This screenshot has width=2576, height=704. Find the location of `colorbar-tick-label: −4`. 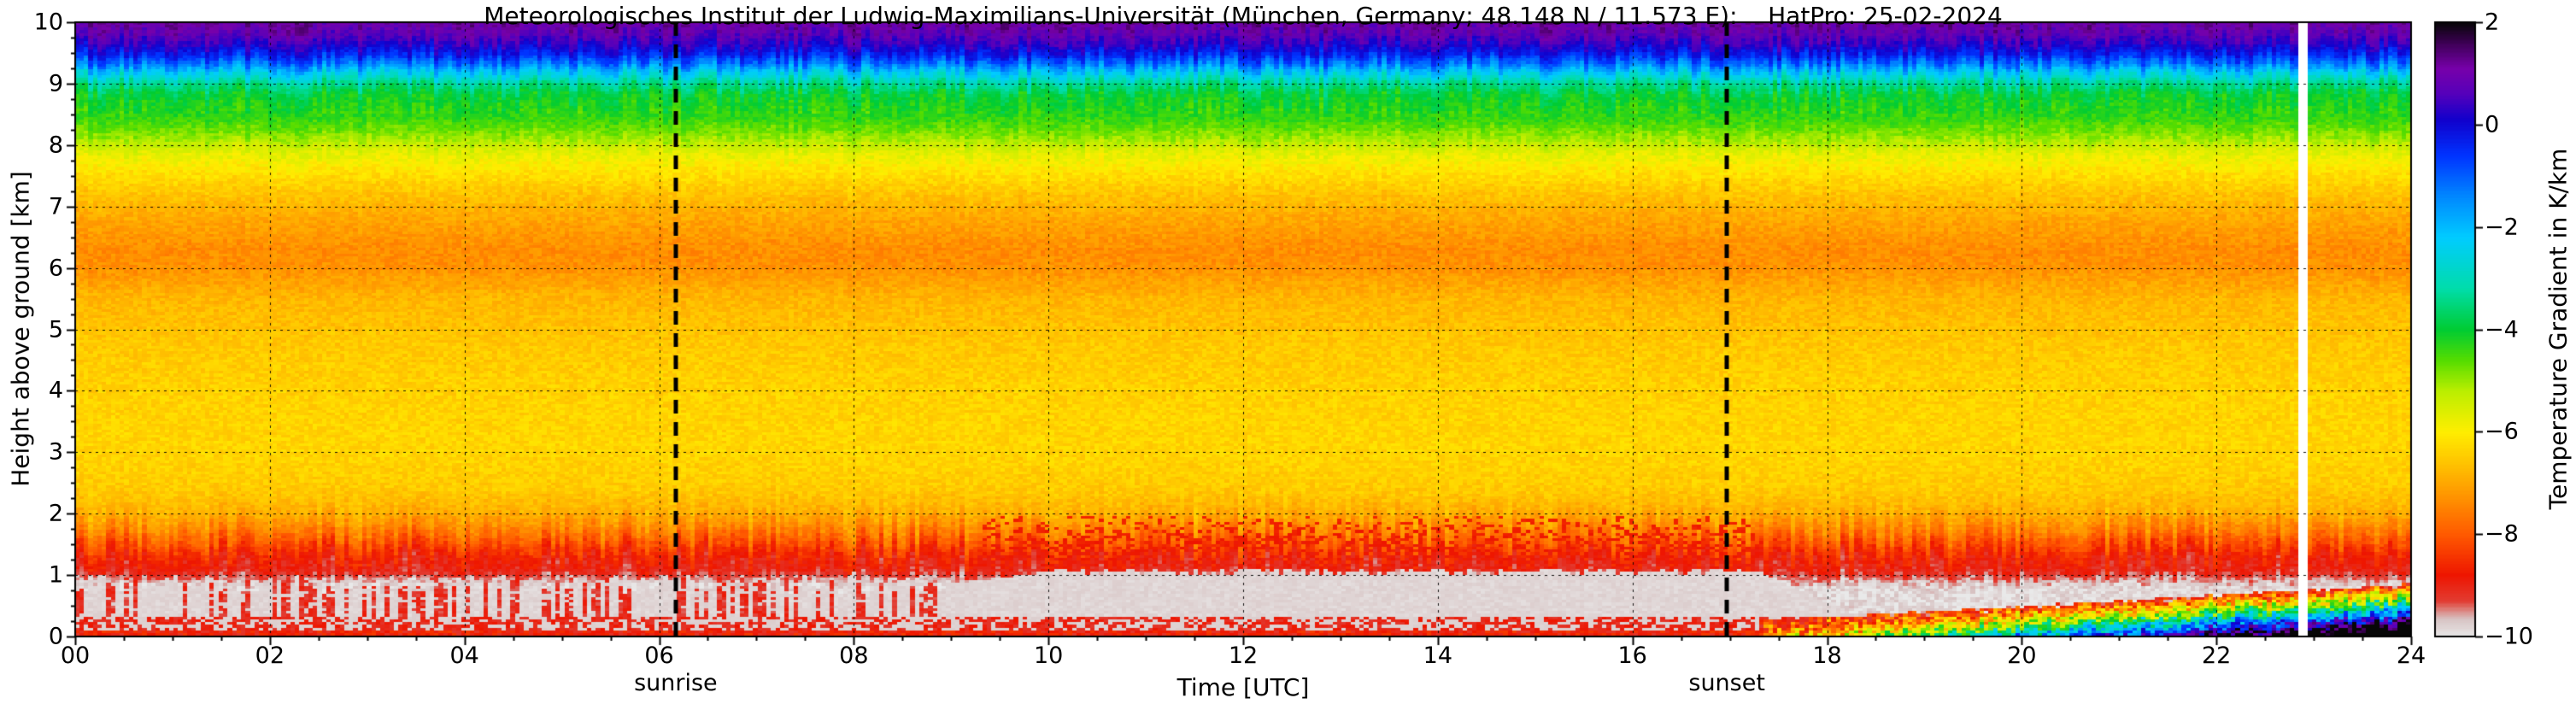

colorbar-tick-label: −4 is located at coordinates (2502, 329).